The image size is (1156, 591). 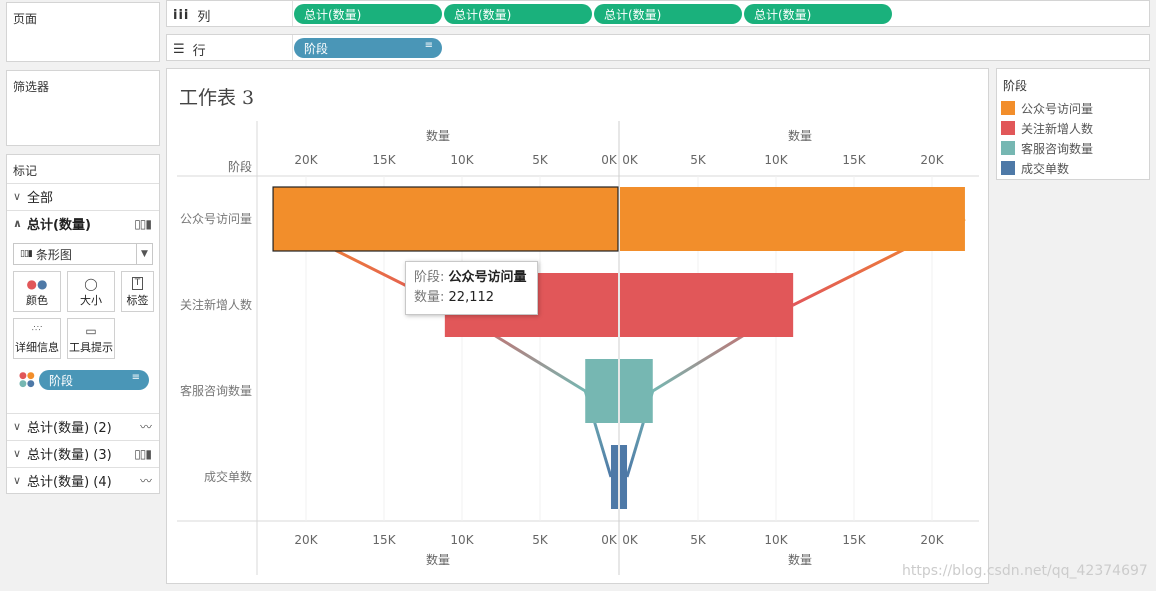 I want to click on left-tick-label: 0K, so click(x=609, y=160).